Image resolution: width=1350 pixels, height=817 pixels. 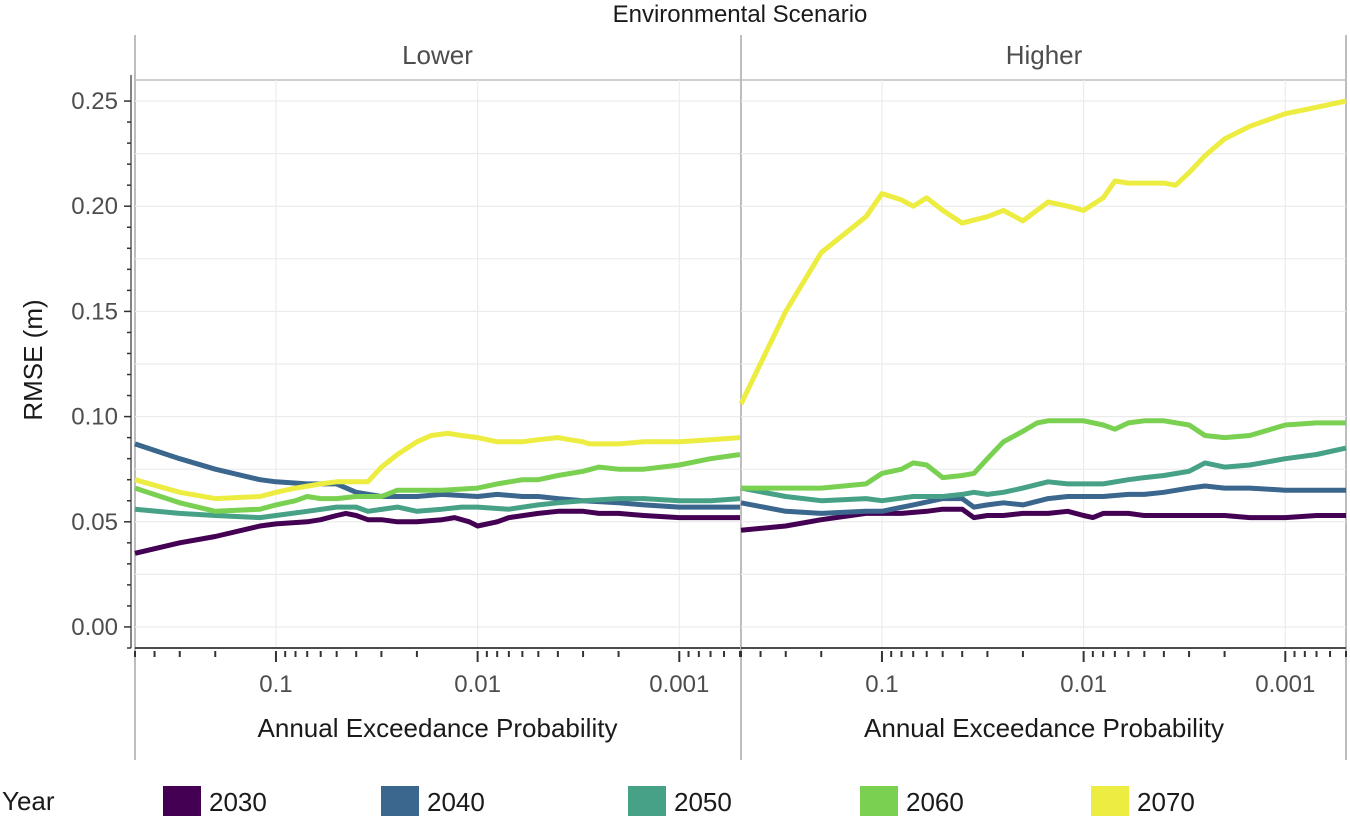 What do you see at coordinates (598, 801) in the screenshot?
I see `legend: Year 2030 2040 2050 2060 2070` at bounding box center [598, 801].